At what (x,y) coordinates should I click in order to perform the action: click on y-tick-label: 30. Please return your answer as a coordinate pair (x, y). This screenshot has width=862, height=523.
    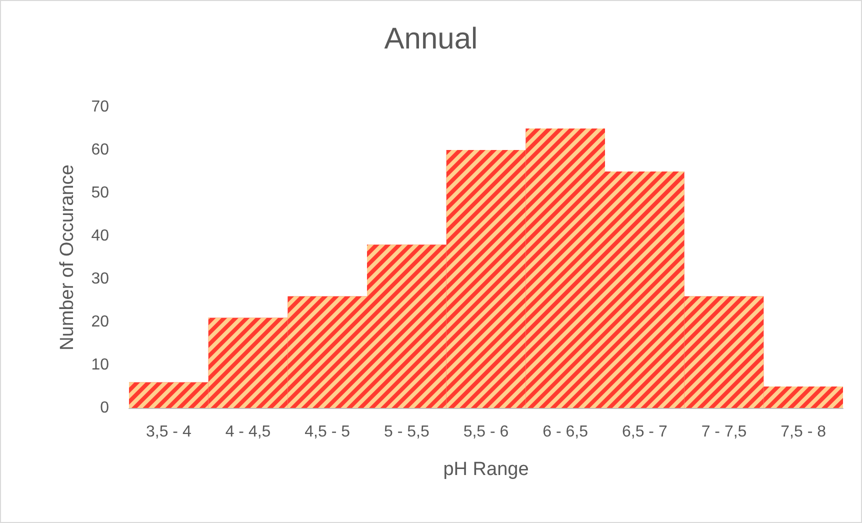
    Looking at the image, I should click on (100, 279).